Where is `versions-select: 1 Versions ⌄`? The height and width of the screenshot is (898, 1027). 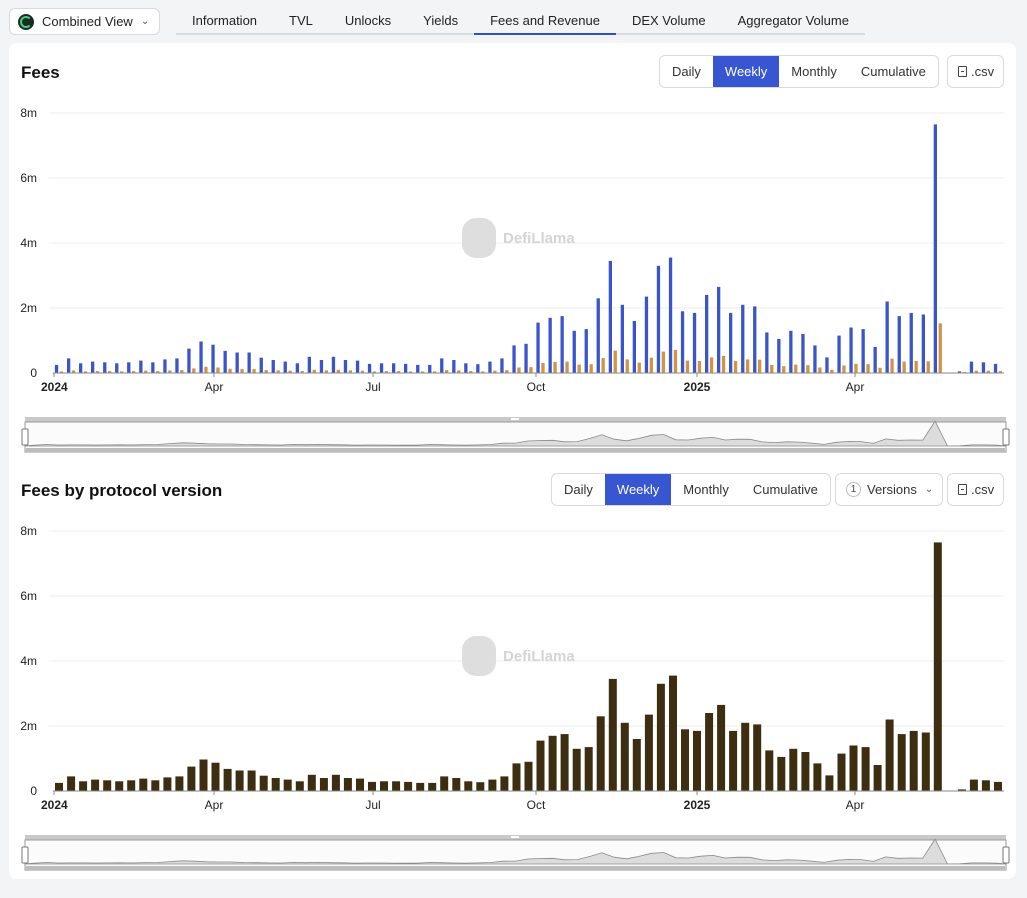 versions-select: 1 Versions ⌄ is located at coordinates (889, 489).